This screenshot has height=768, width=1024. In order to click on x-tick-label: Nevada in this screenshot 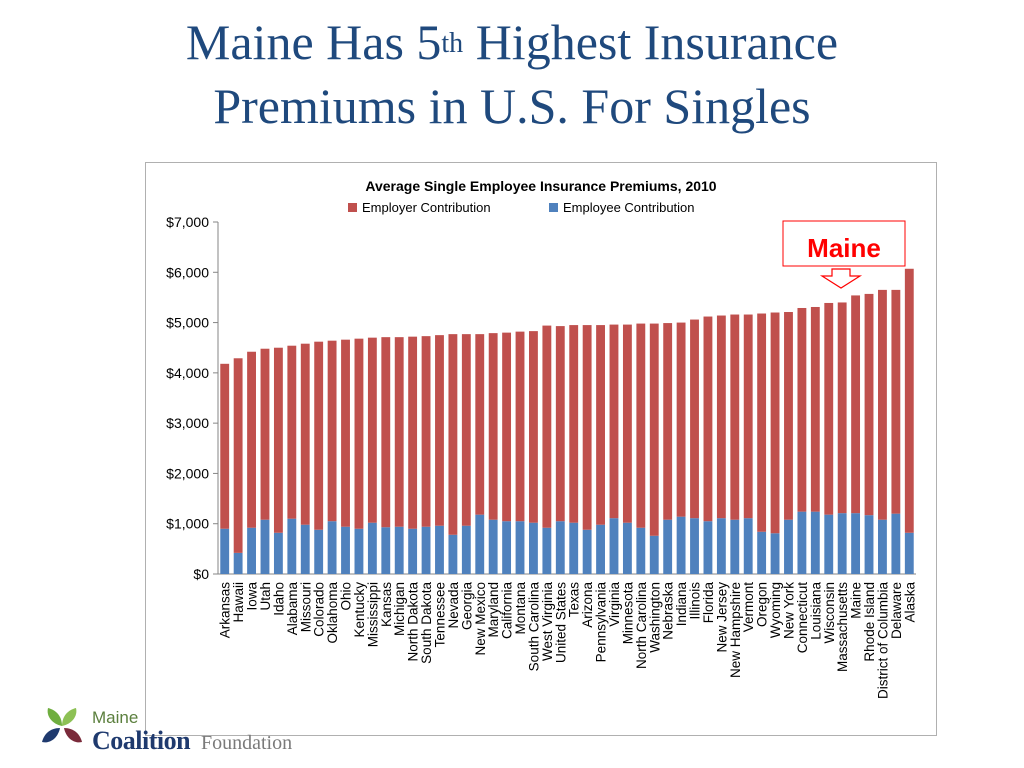, I will do `click(453, 605)`.